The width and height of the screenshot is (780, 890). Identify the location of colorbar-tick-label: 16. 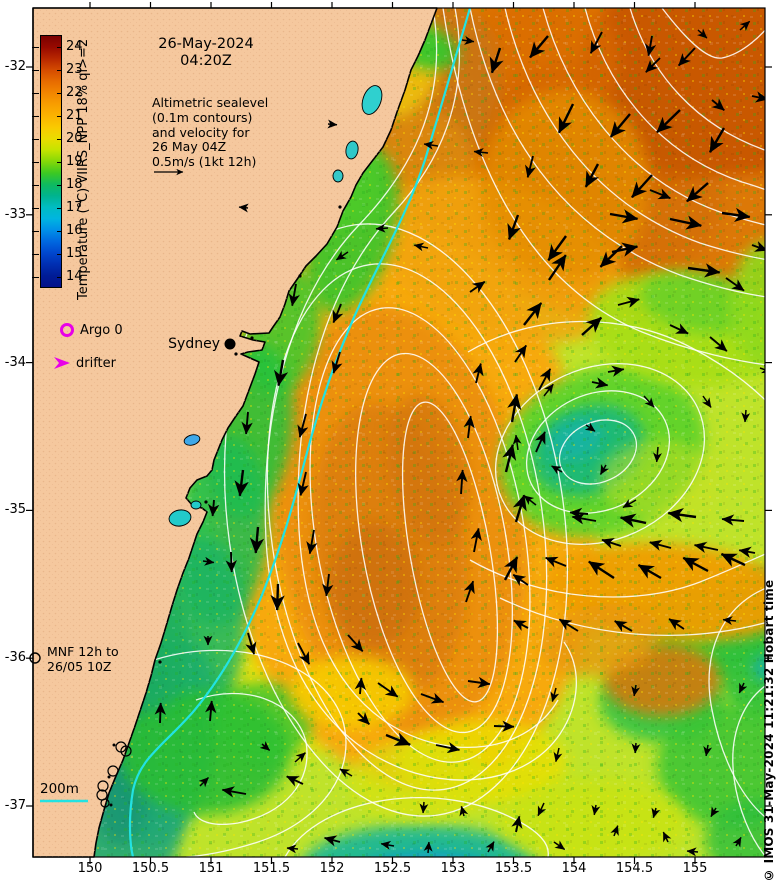
(74, 230).